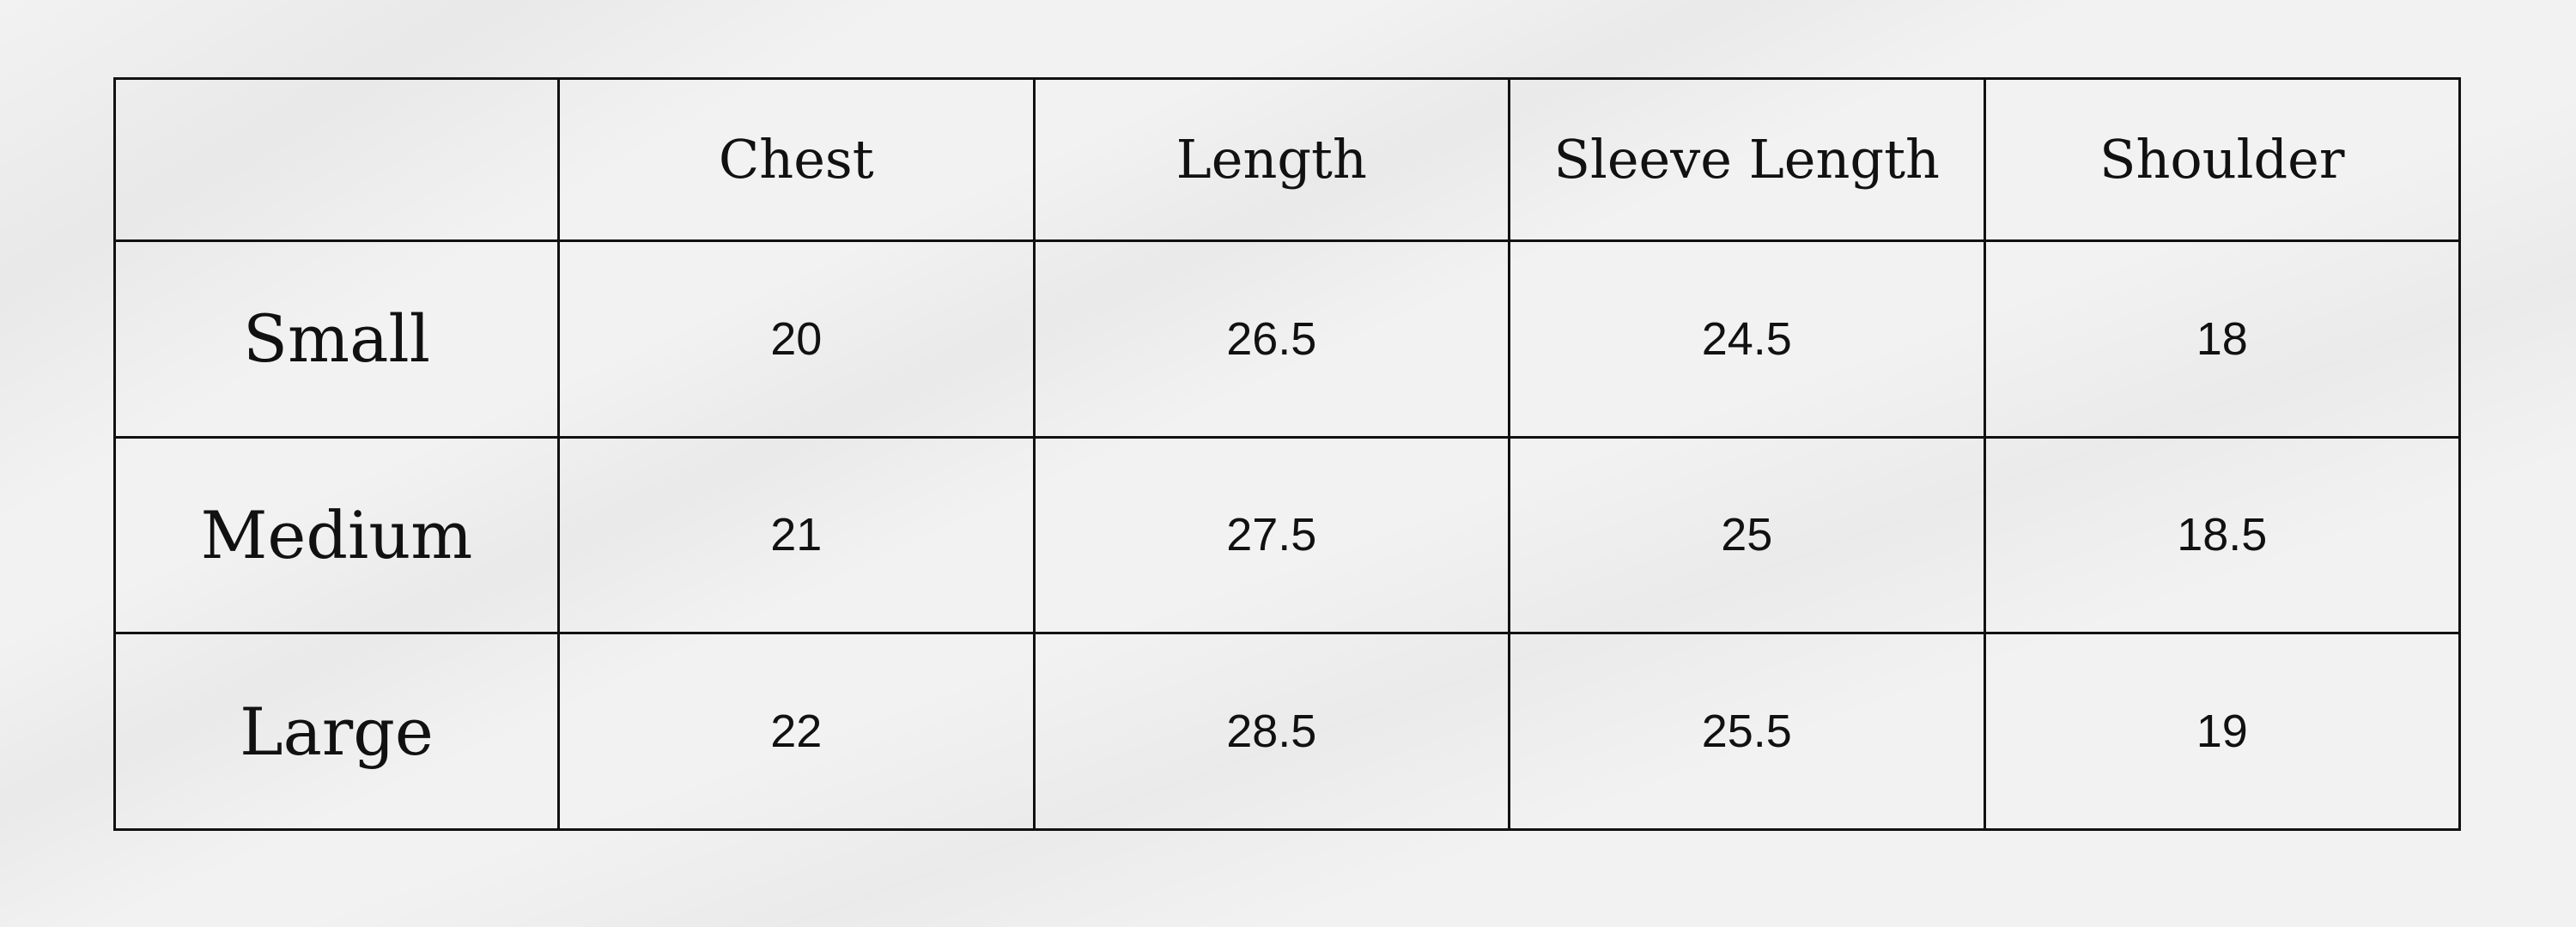 The height and width of the screenshot is (927, 2576). Describe the element at coordinates (1271, 731) in the screenshot. I see `cell-value: 28.5` at that location.